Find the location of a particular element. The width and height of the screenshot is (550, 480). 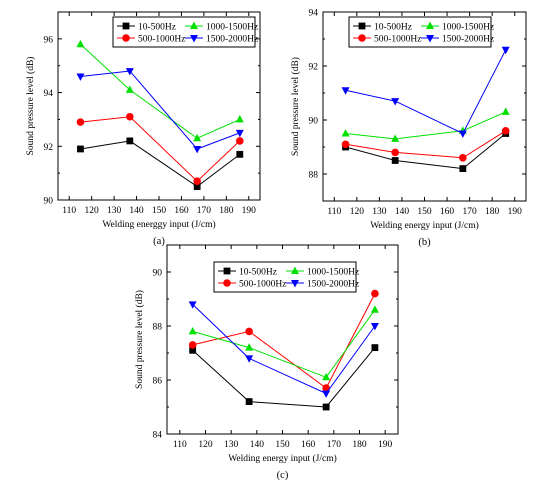

y-tick-label: 96 is located at coordinates (49, 40).